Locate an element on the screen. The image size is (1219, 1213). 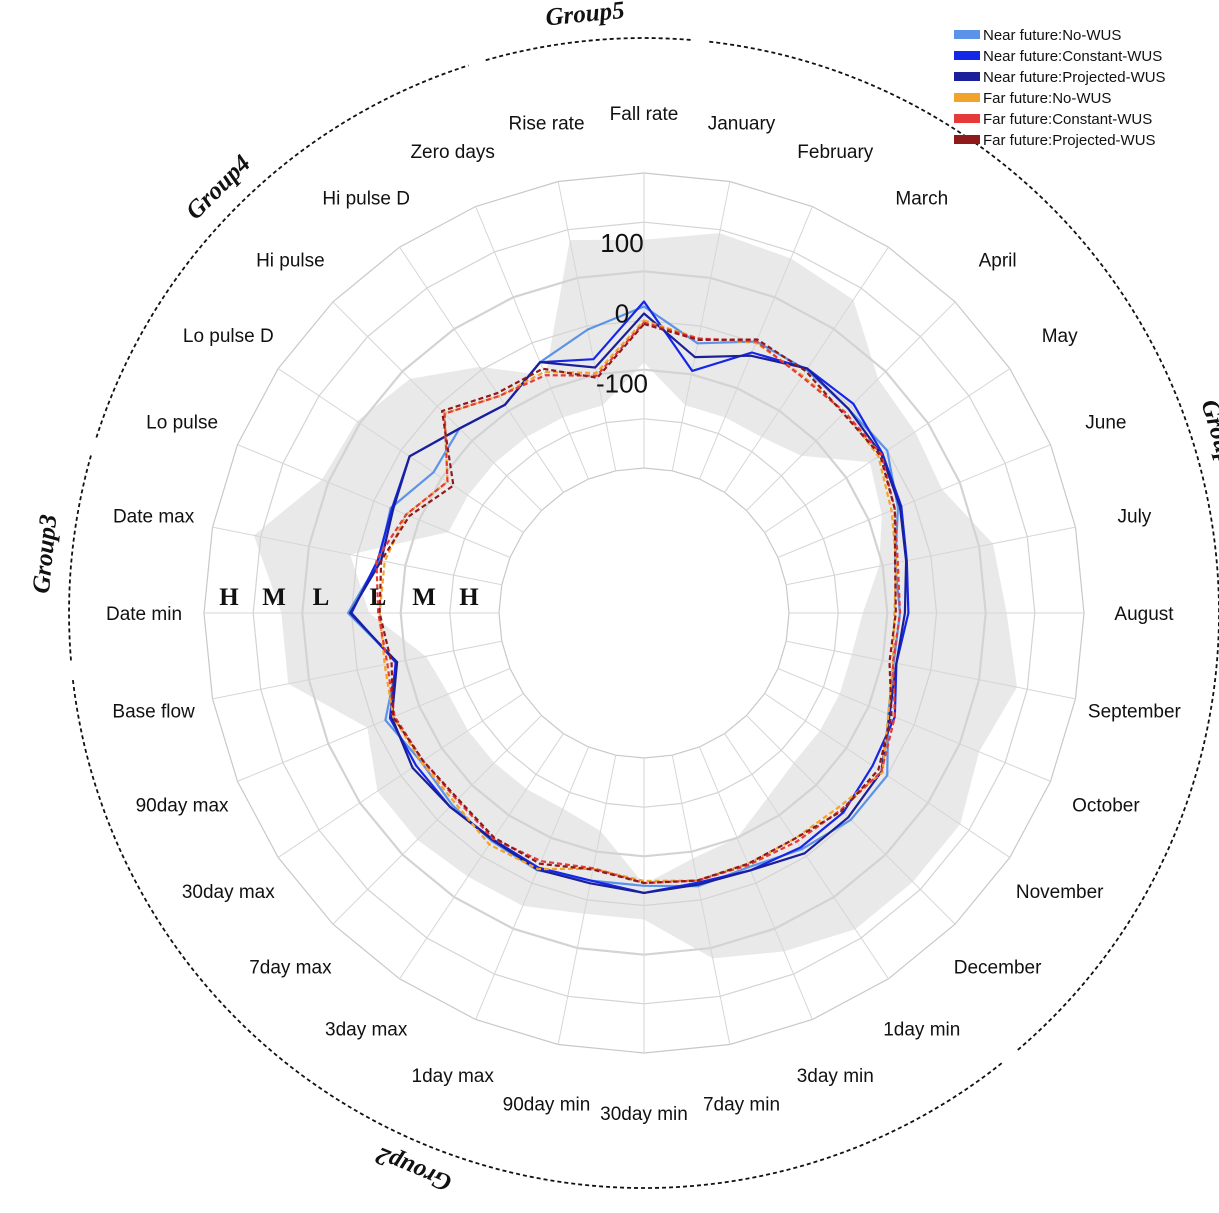
group-label: Group5 is located at coordinates (584, 15).